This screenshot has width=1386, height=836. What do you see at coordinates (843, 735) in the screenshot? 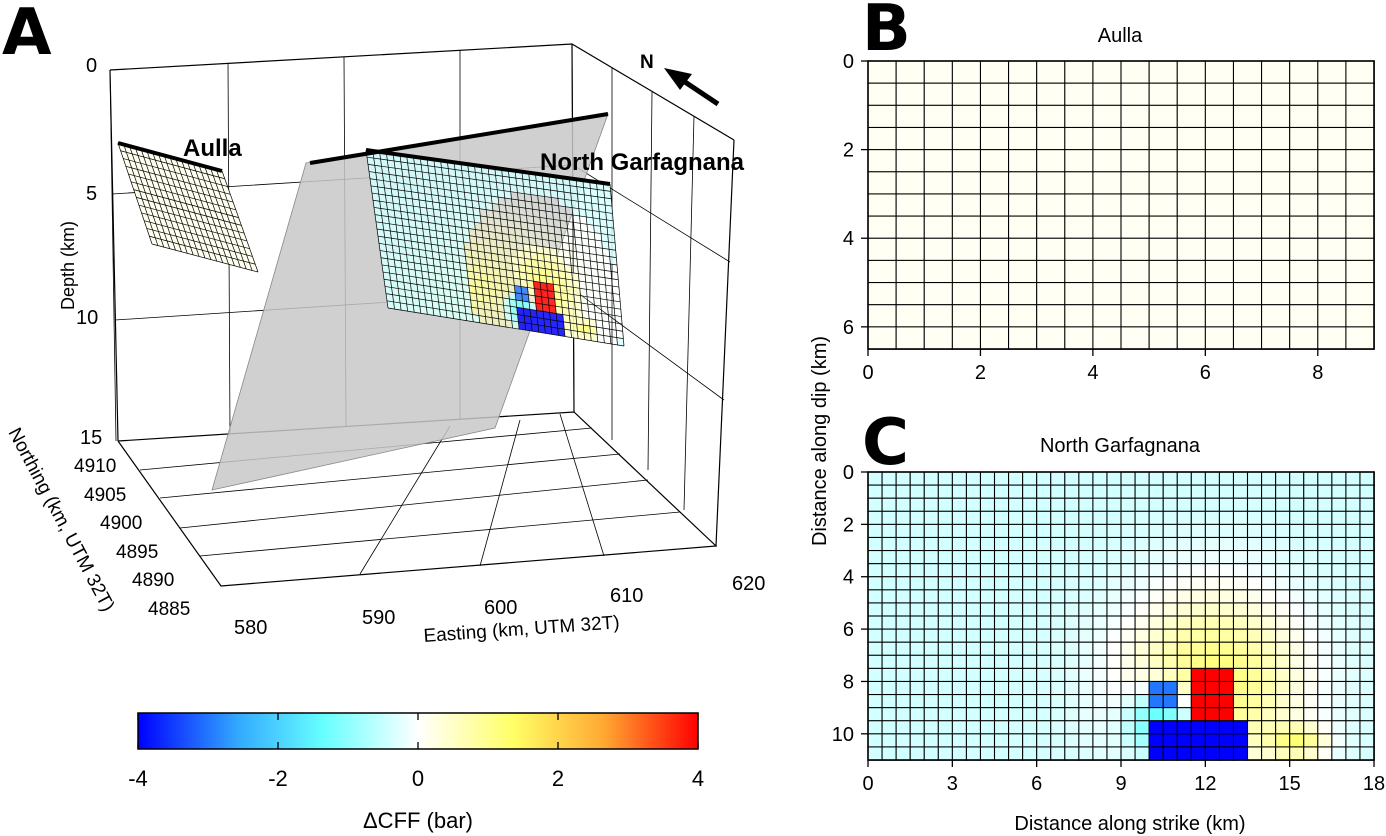
I see `y-tick-label: 10` at bounding box center [843, 735].